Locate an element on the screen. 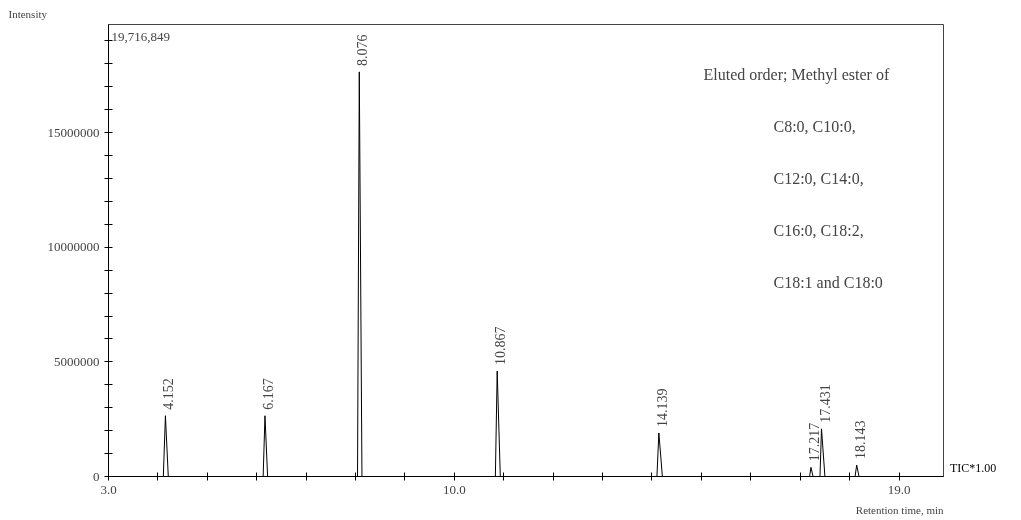  annotation: Eluted order; Methyl ester of is located at coordinates (796, 74).